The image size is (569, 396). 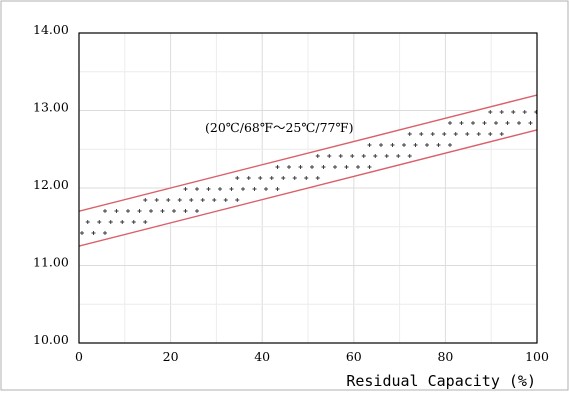 What do you see at coordinates (262, 356) in the screenshot?
I see `x-tick-label: 40` at bounding box center [262, 356].